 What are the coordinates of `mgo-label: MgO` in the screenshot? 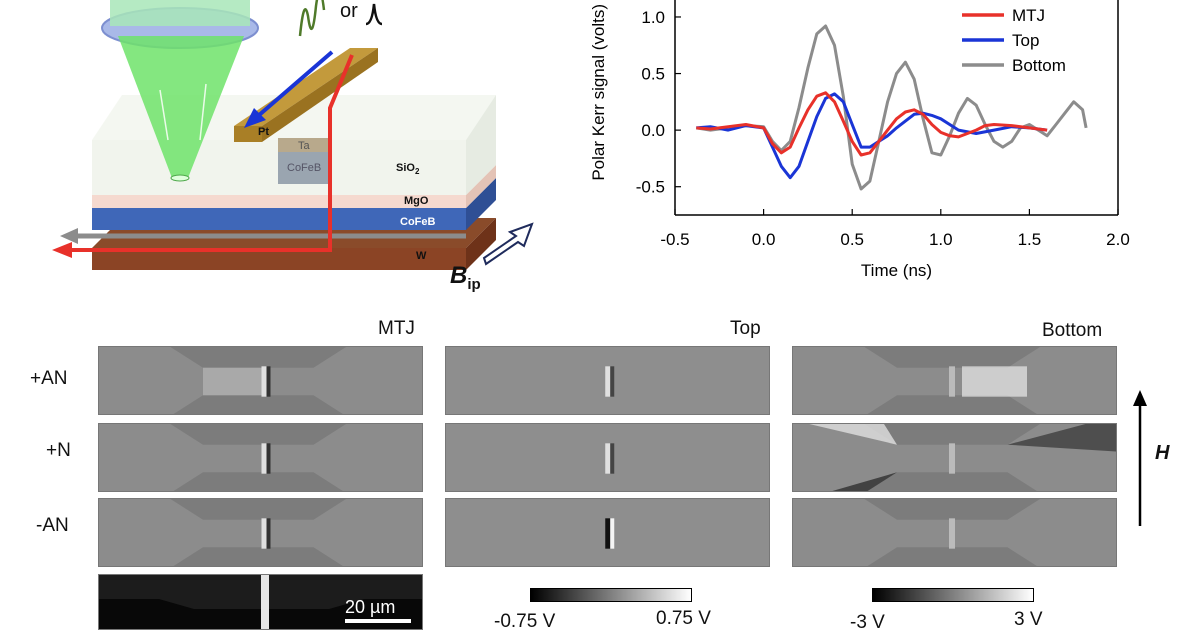 It's located at (416, 201).